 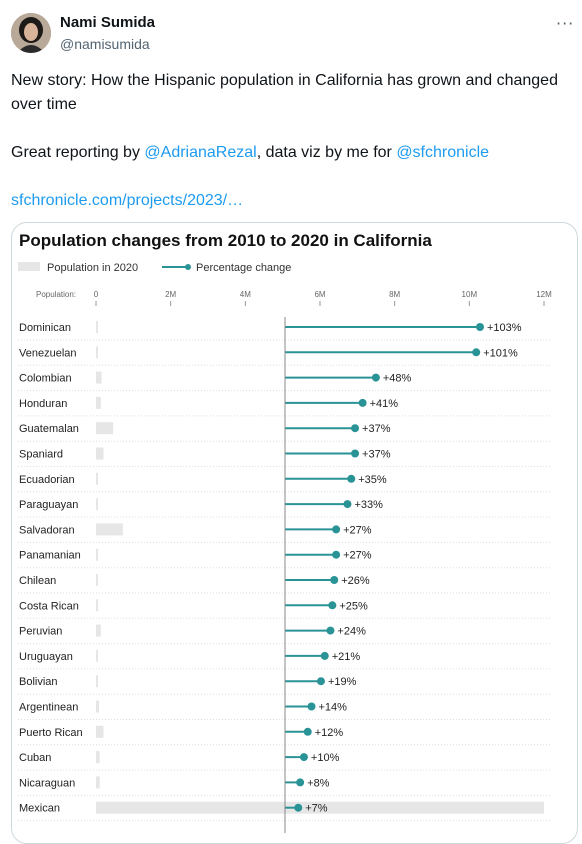 What do you see at coordinates (443, 152) in the screenshot?
I see `mention-link-sfchronicle: @sfchronicle` at bounding box center [443, 152].